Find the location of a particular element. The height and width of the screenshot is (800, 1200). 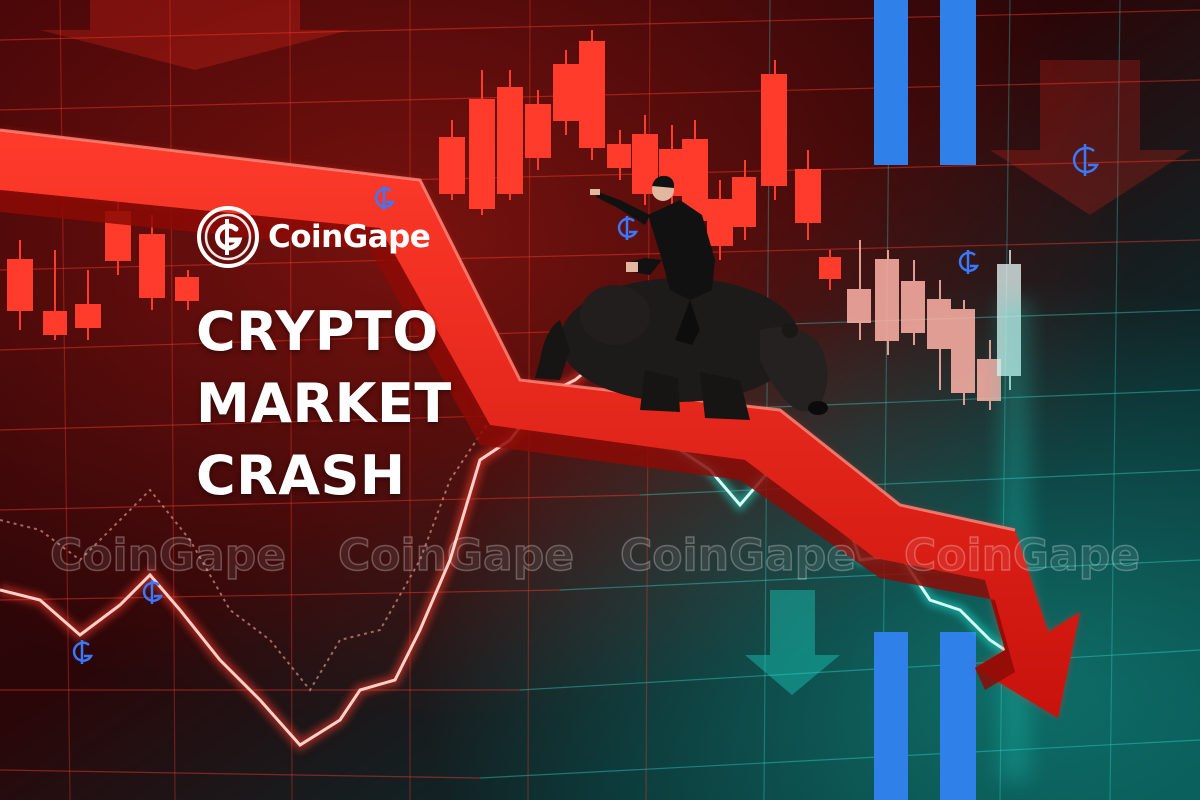

coingape-logo-icon is located at coordinates (228, 237).